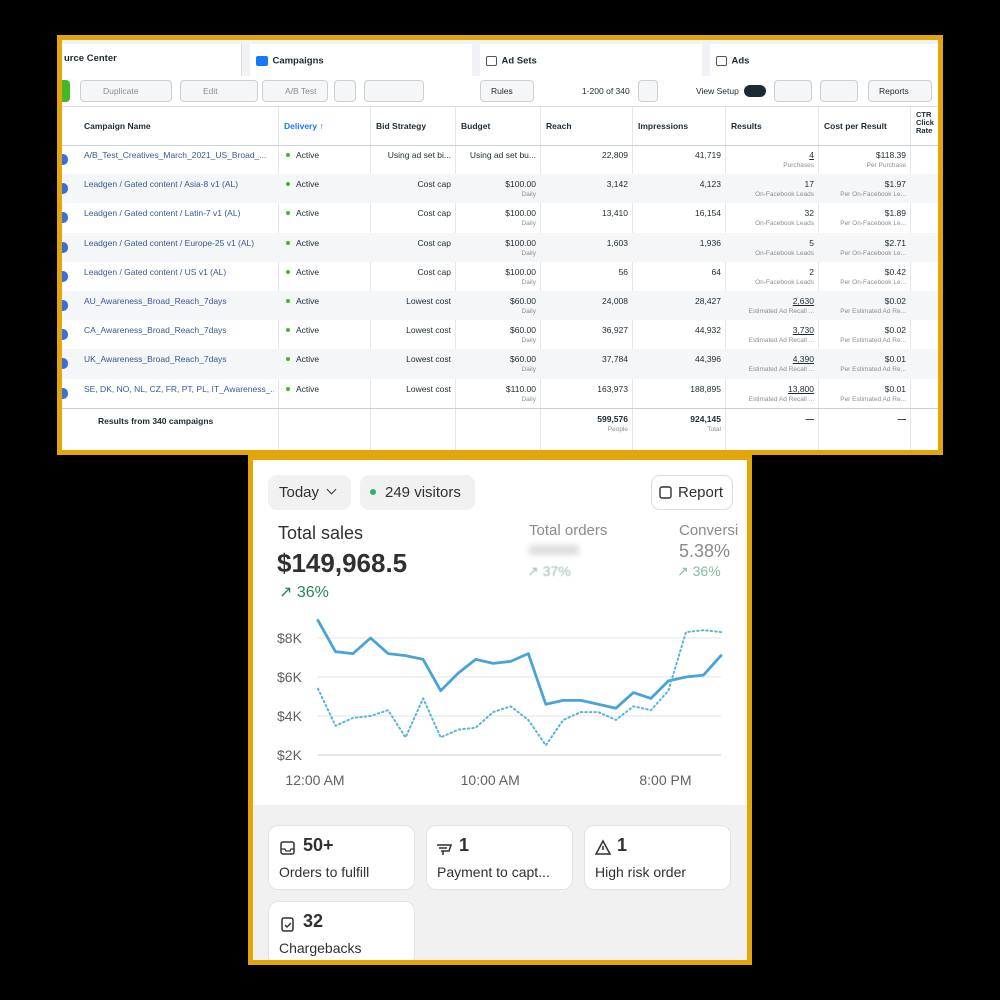 The height and width of the screenshot is (1000, 1000). Describe the element at coordinates (623, 271) in the screenshot. I see `cell-reach: 56` at that location.